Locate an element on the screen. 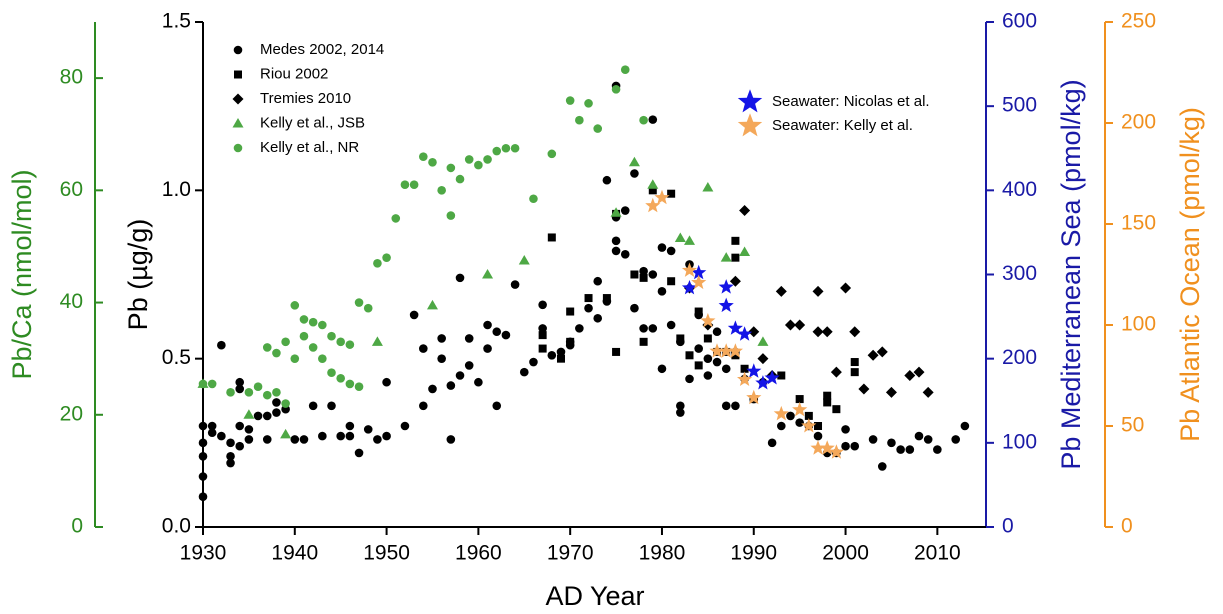 The image size is (1223, 614). x-tick-label: 1940 is located at coordinates (294, 553).